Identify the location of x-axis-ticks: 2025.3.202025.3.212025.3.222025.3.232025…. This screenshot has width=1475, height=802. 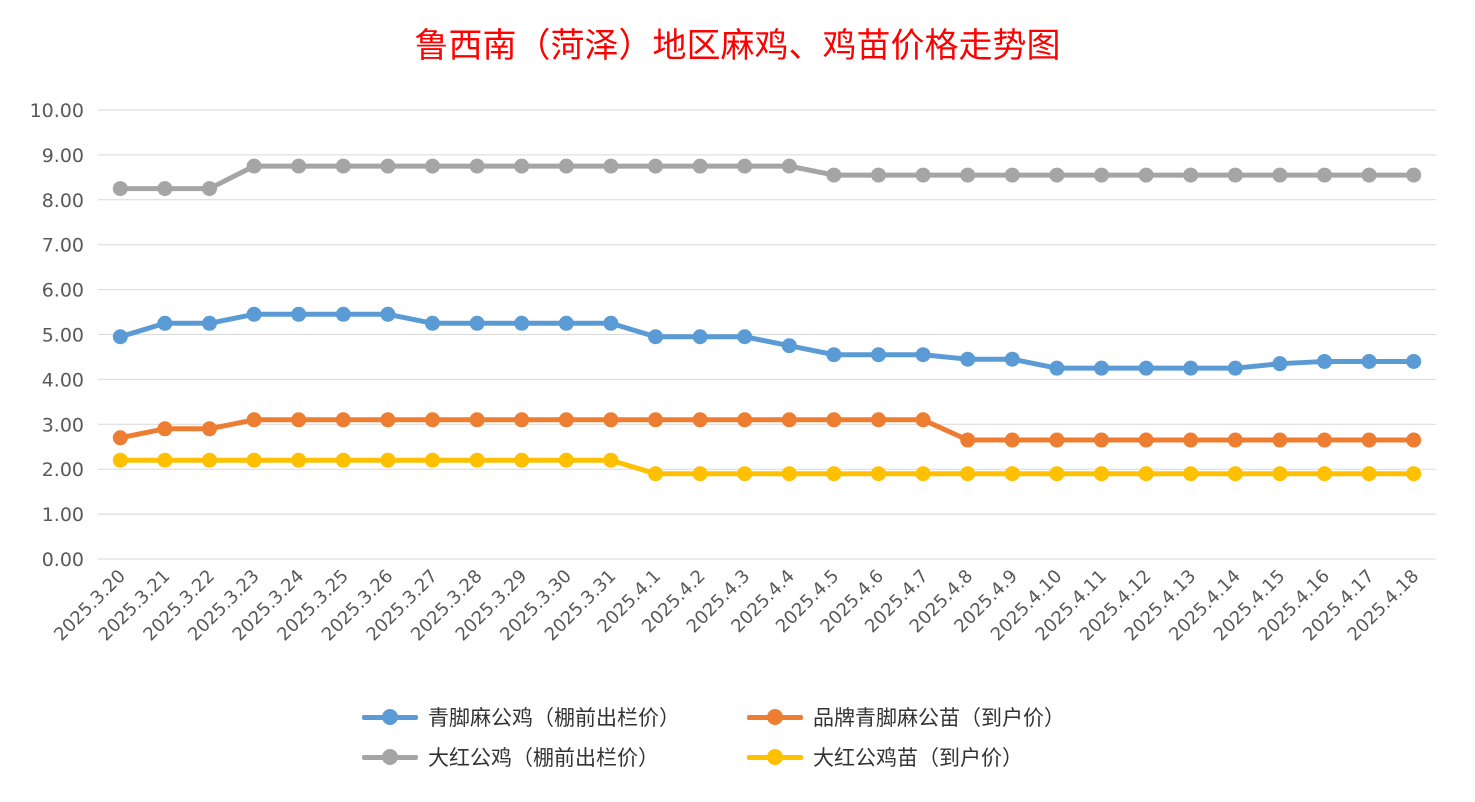
(736, 606).